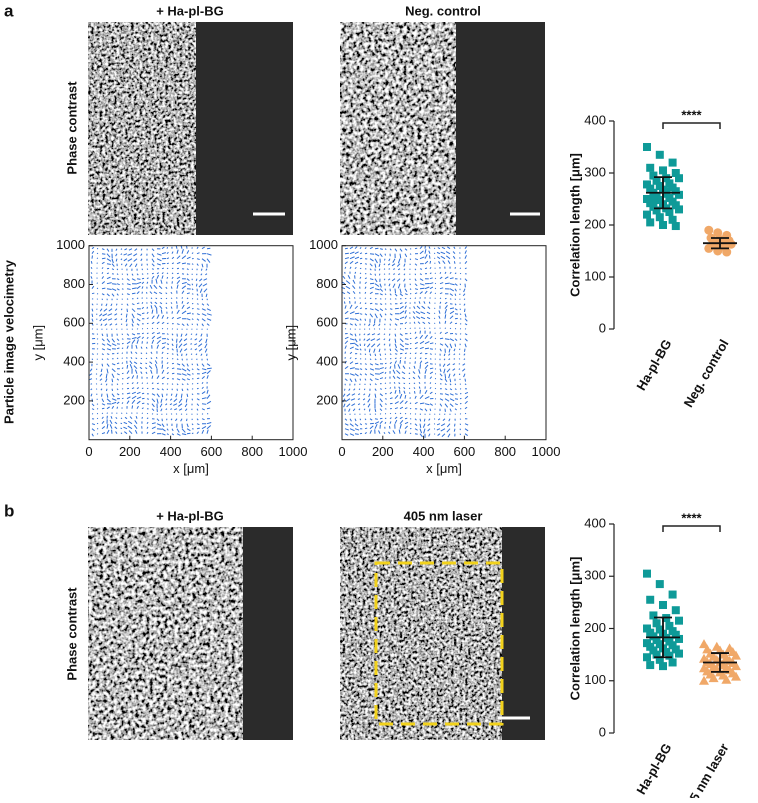 The width and height of the screenshot is (758, 803). I want to click on x-tick-label: 200, so click(383, 451).